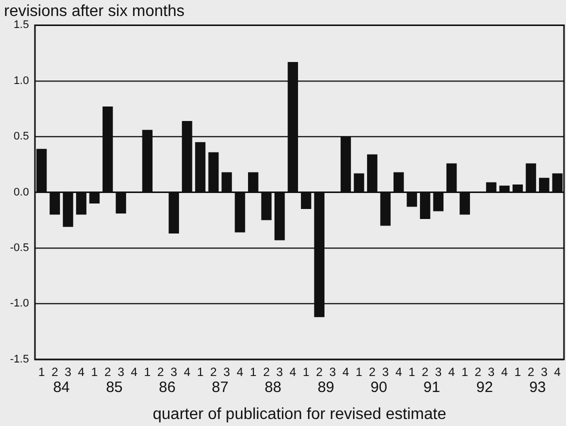  What do you see at coordinates (299, 414) in the screenshot?
I see `x-axis-title: quarter of publication for revised estimate` at bounding box center [299, 414].